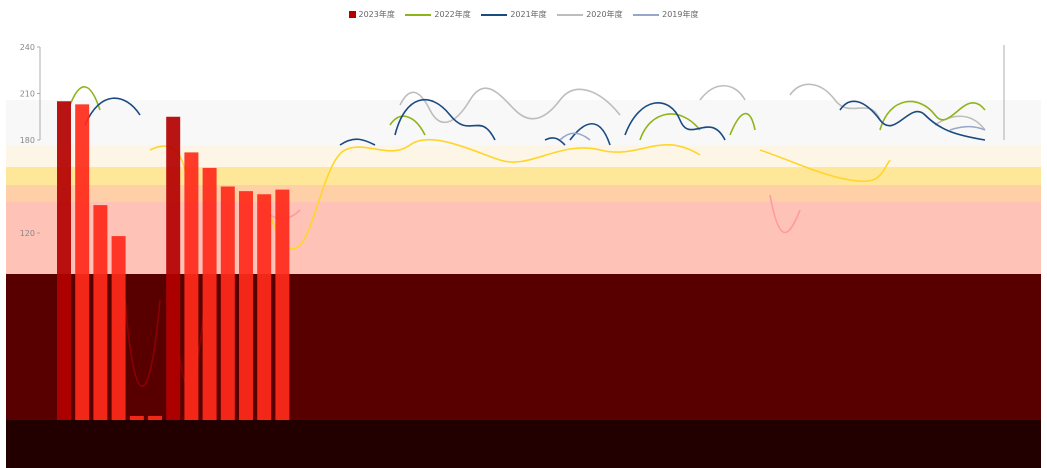  What do you see at coordinates (523, 193) in the screenshot?
I see `band-peach` at bounding box center [523, 193].